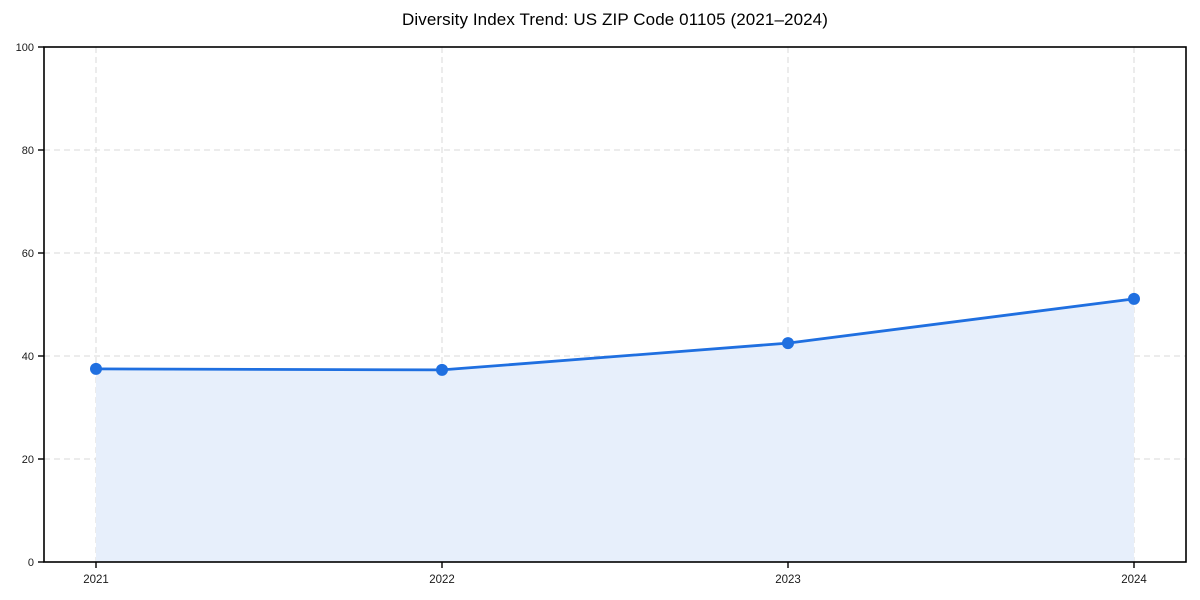 The image size is (1200, 600). I want to click on y-tick-label: 80, so click(28, 151).